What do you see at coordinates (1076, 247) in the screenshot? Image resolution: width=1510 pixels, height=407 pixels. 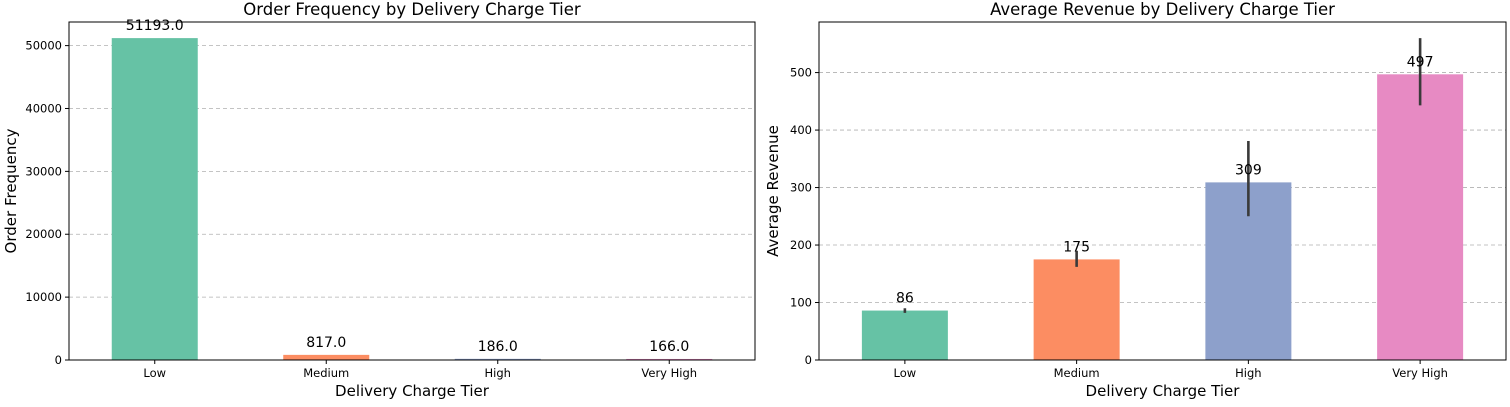 I see `data-label: 175` at bounding box center [1076, 247].